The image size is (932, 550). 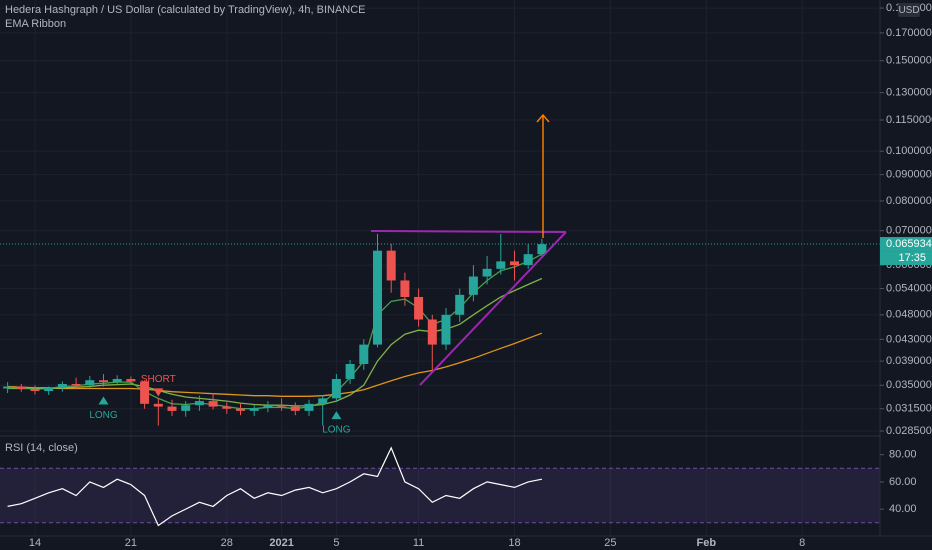 What do you see at coordinates (903, 509) in the screenshot?
I see `y-tick-label: 40.00` at bounding box center [903, 509].